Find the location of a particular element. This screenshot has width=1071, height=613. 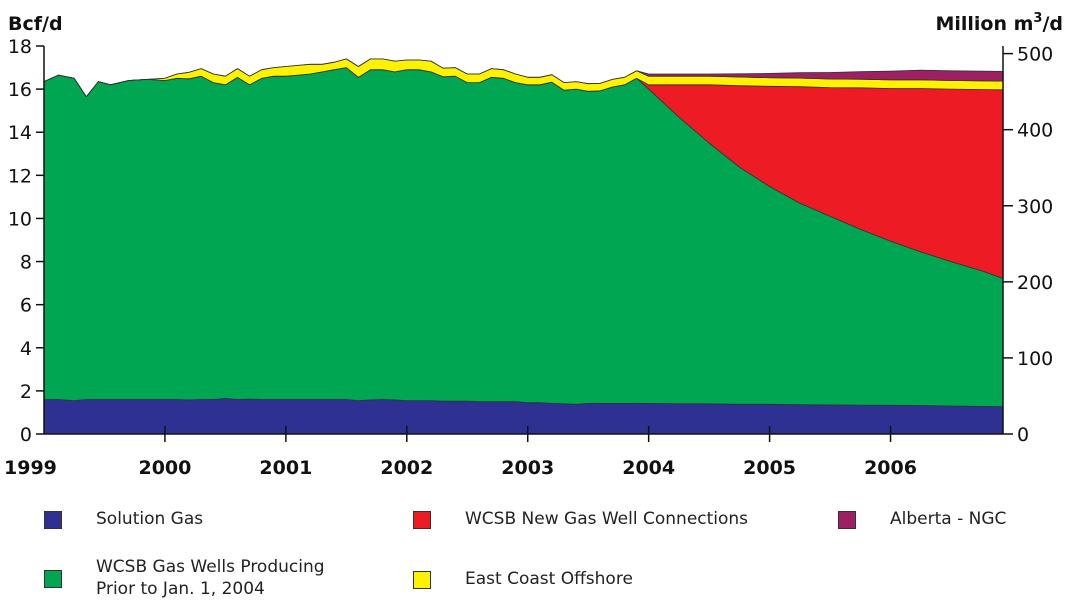

left-tick-label: 2 is located at coordinates (26, 392).